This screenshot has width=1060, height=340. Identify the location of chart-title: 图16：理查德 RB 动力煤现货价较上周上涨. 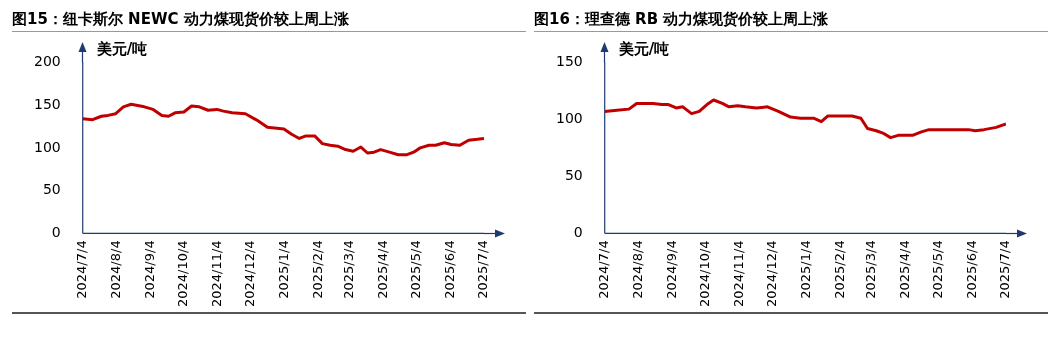
(681, 19).